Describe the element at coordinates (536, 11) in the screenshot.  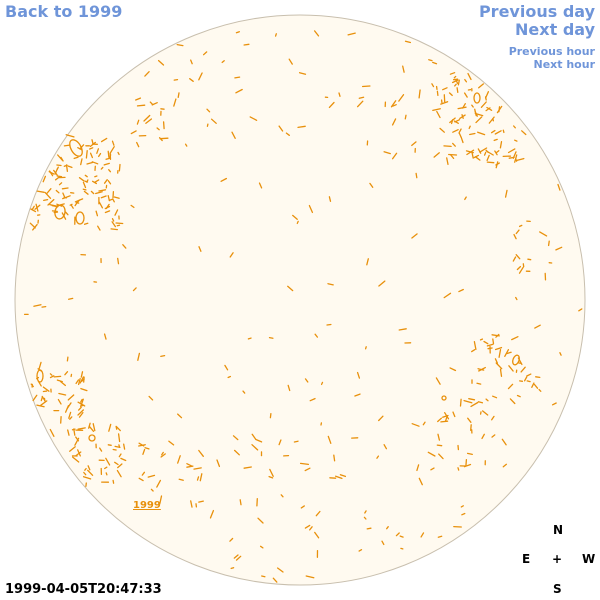
I see `previous-day-link: Previous day` at that location.